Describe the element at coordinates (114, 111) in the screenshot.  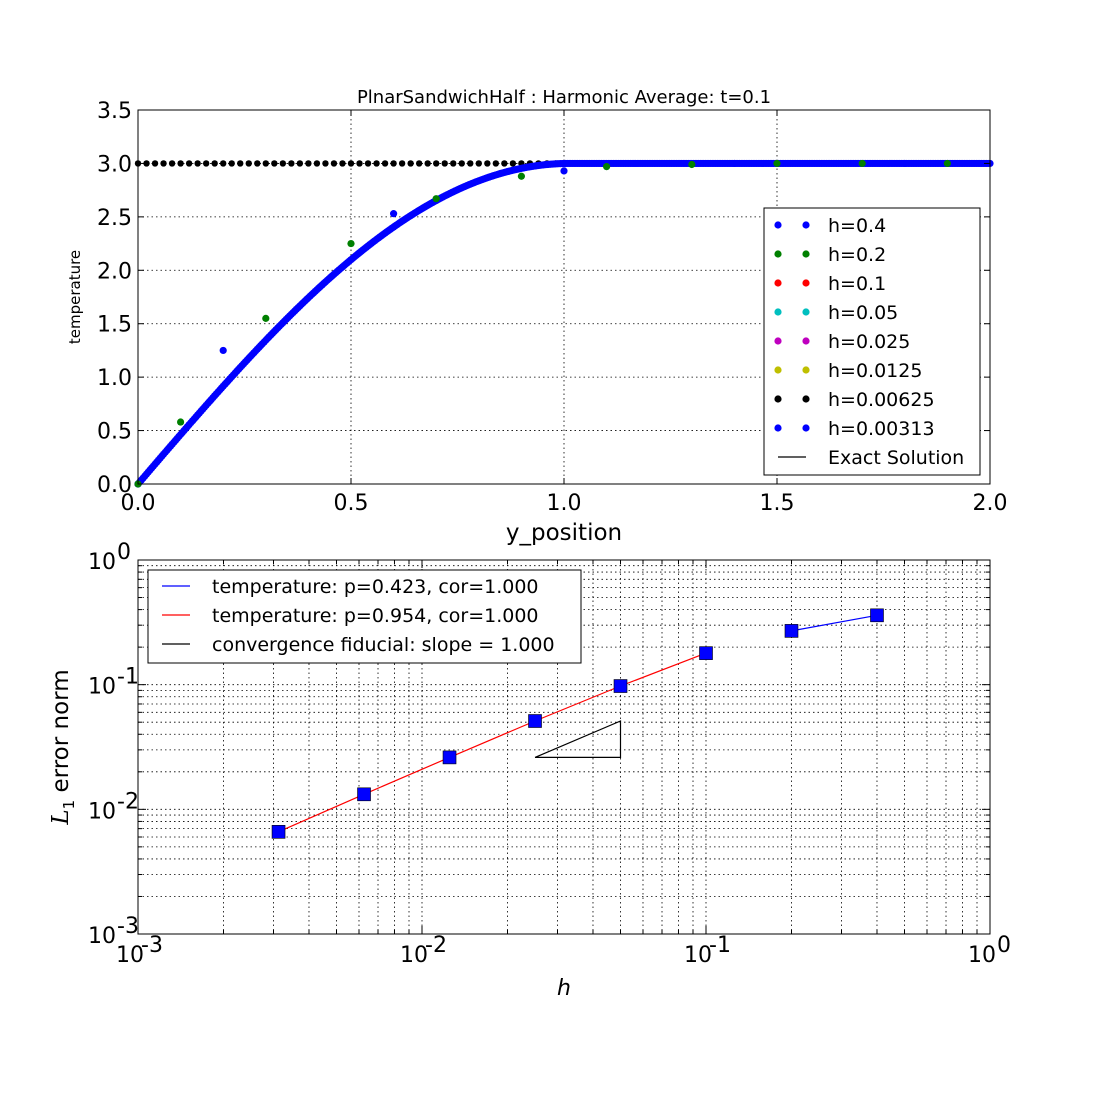
I see `top-ytick-label: 3.5` at that location.